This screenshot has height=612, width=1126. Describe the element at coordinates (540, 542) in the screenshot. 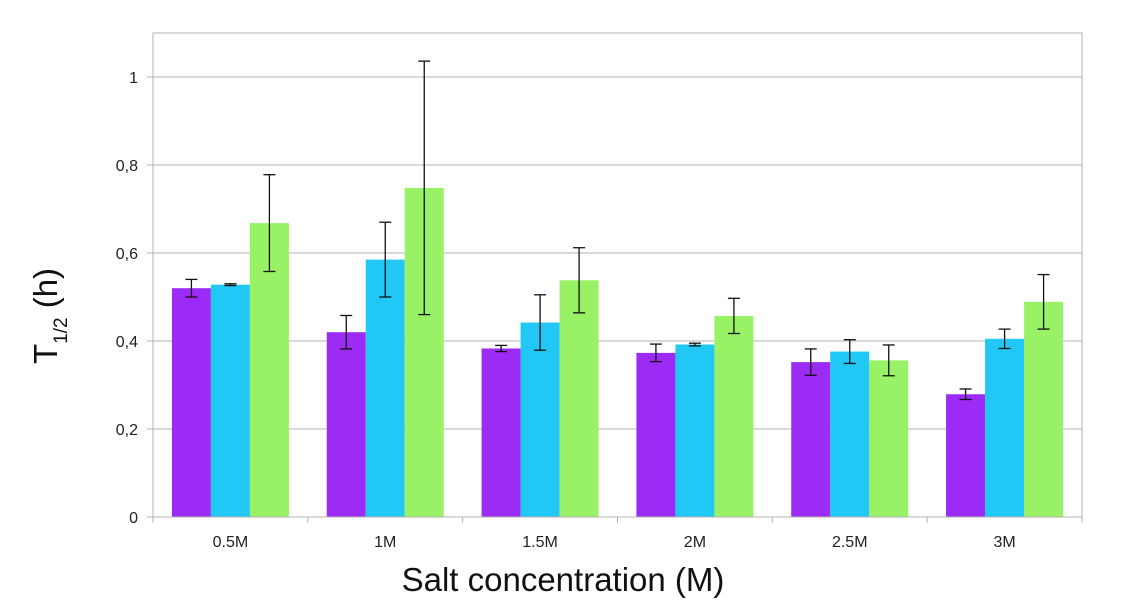

I see `x-tick-label: 1.5M` at that location.